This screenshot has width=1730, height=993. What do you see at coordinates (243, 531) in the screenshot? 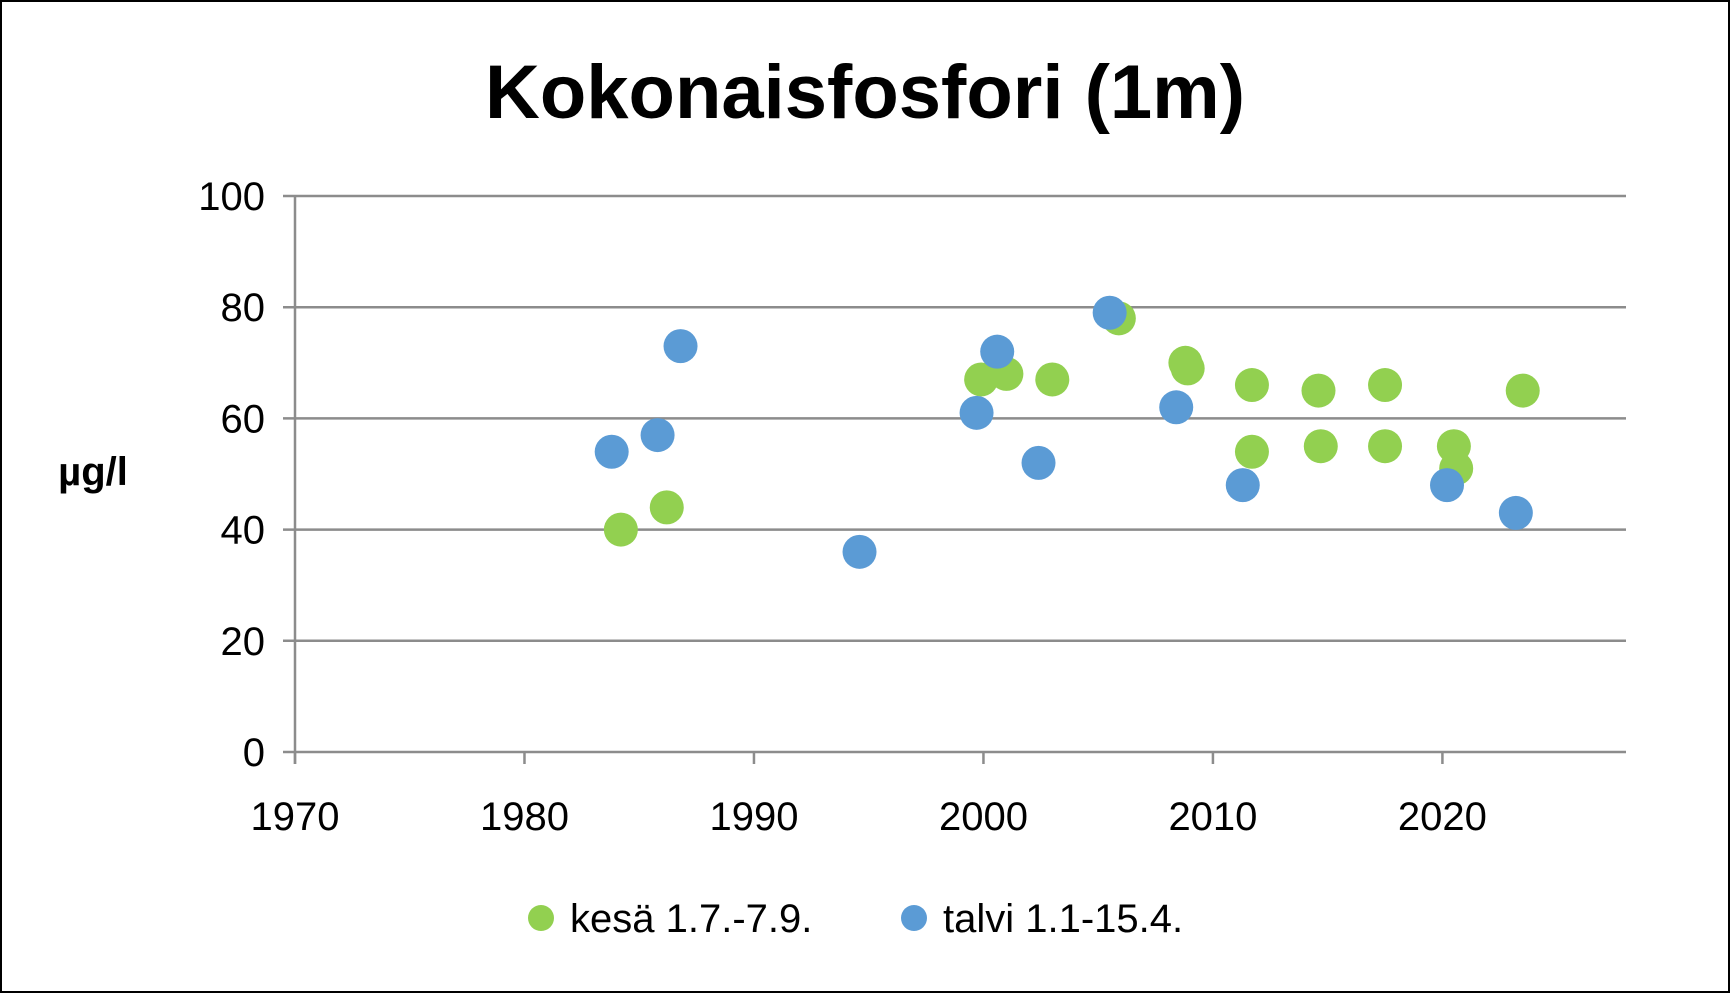
I see `y-tick-label: 40` at bounding box center [243, 531].